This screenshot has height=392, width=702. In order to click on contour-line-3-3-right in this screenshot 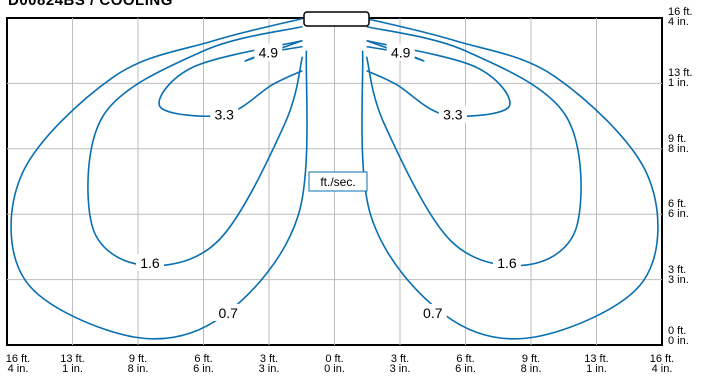, I will do `click(438, 78)`.